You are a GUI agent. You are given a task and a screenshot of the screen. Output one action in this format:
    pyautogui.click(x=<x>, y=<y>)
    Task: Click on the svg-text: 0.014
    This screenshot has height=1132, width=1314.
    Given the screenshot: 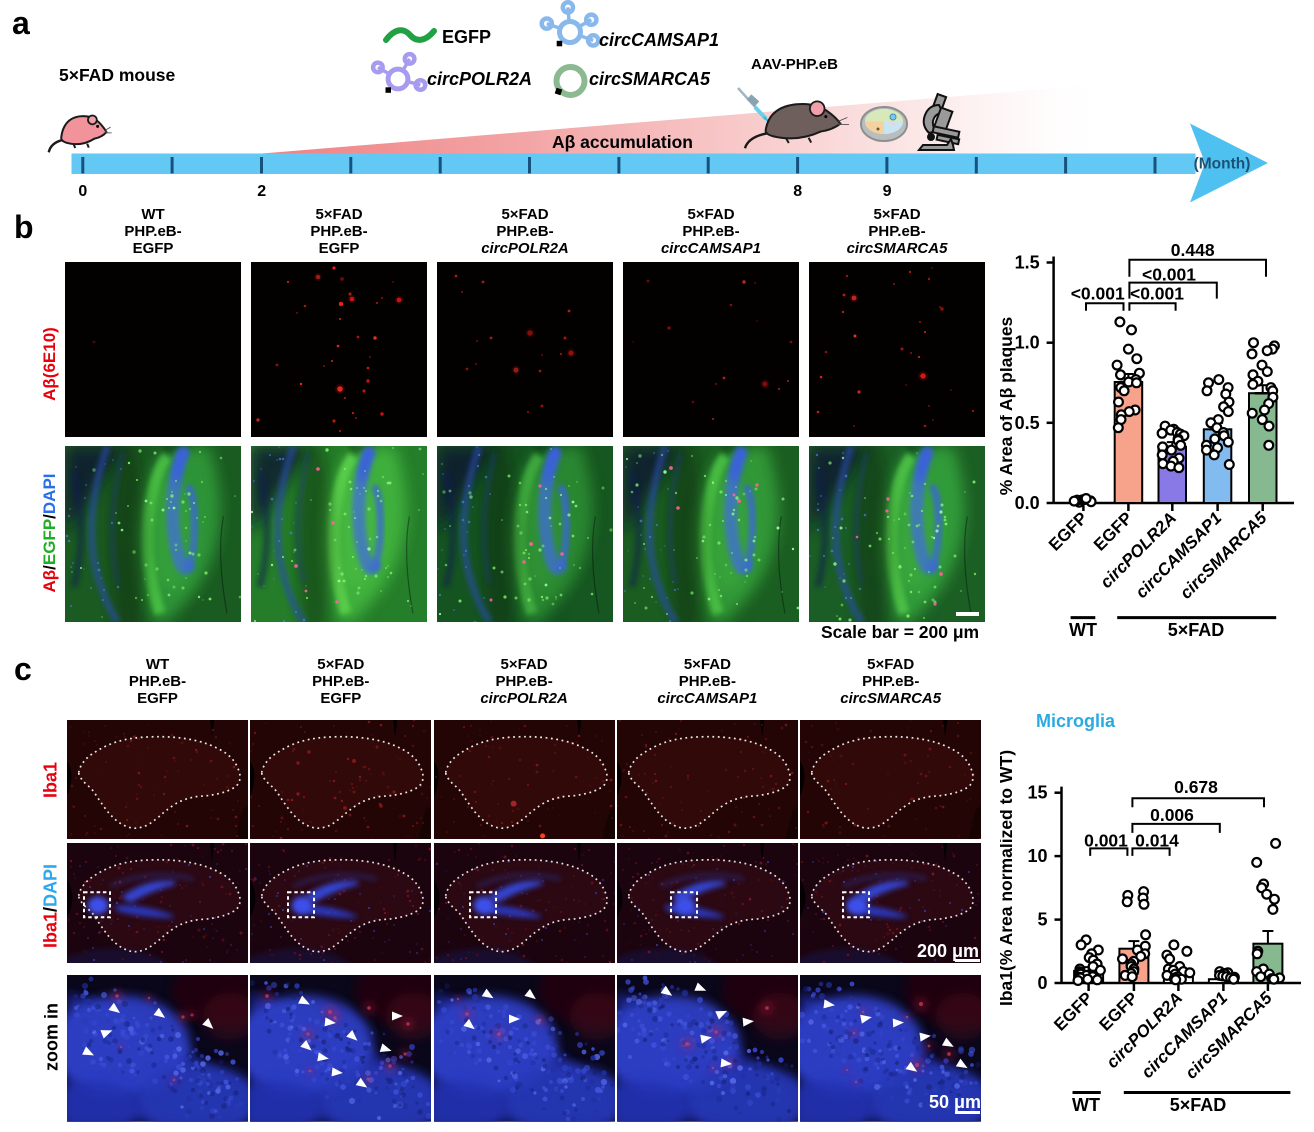 What is the action you would take?
    pyautogui.click(x=1157, y=840)
    